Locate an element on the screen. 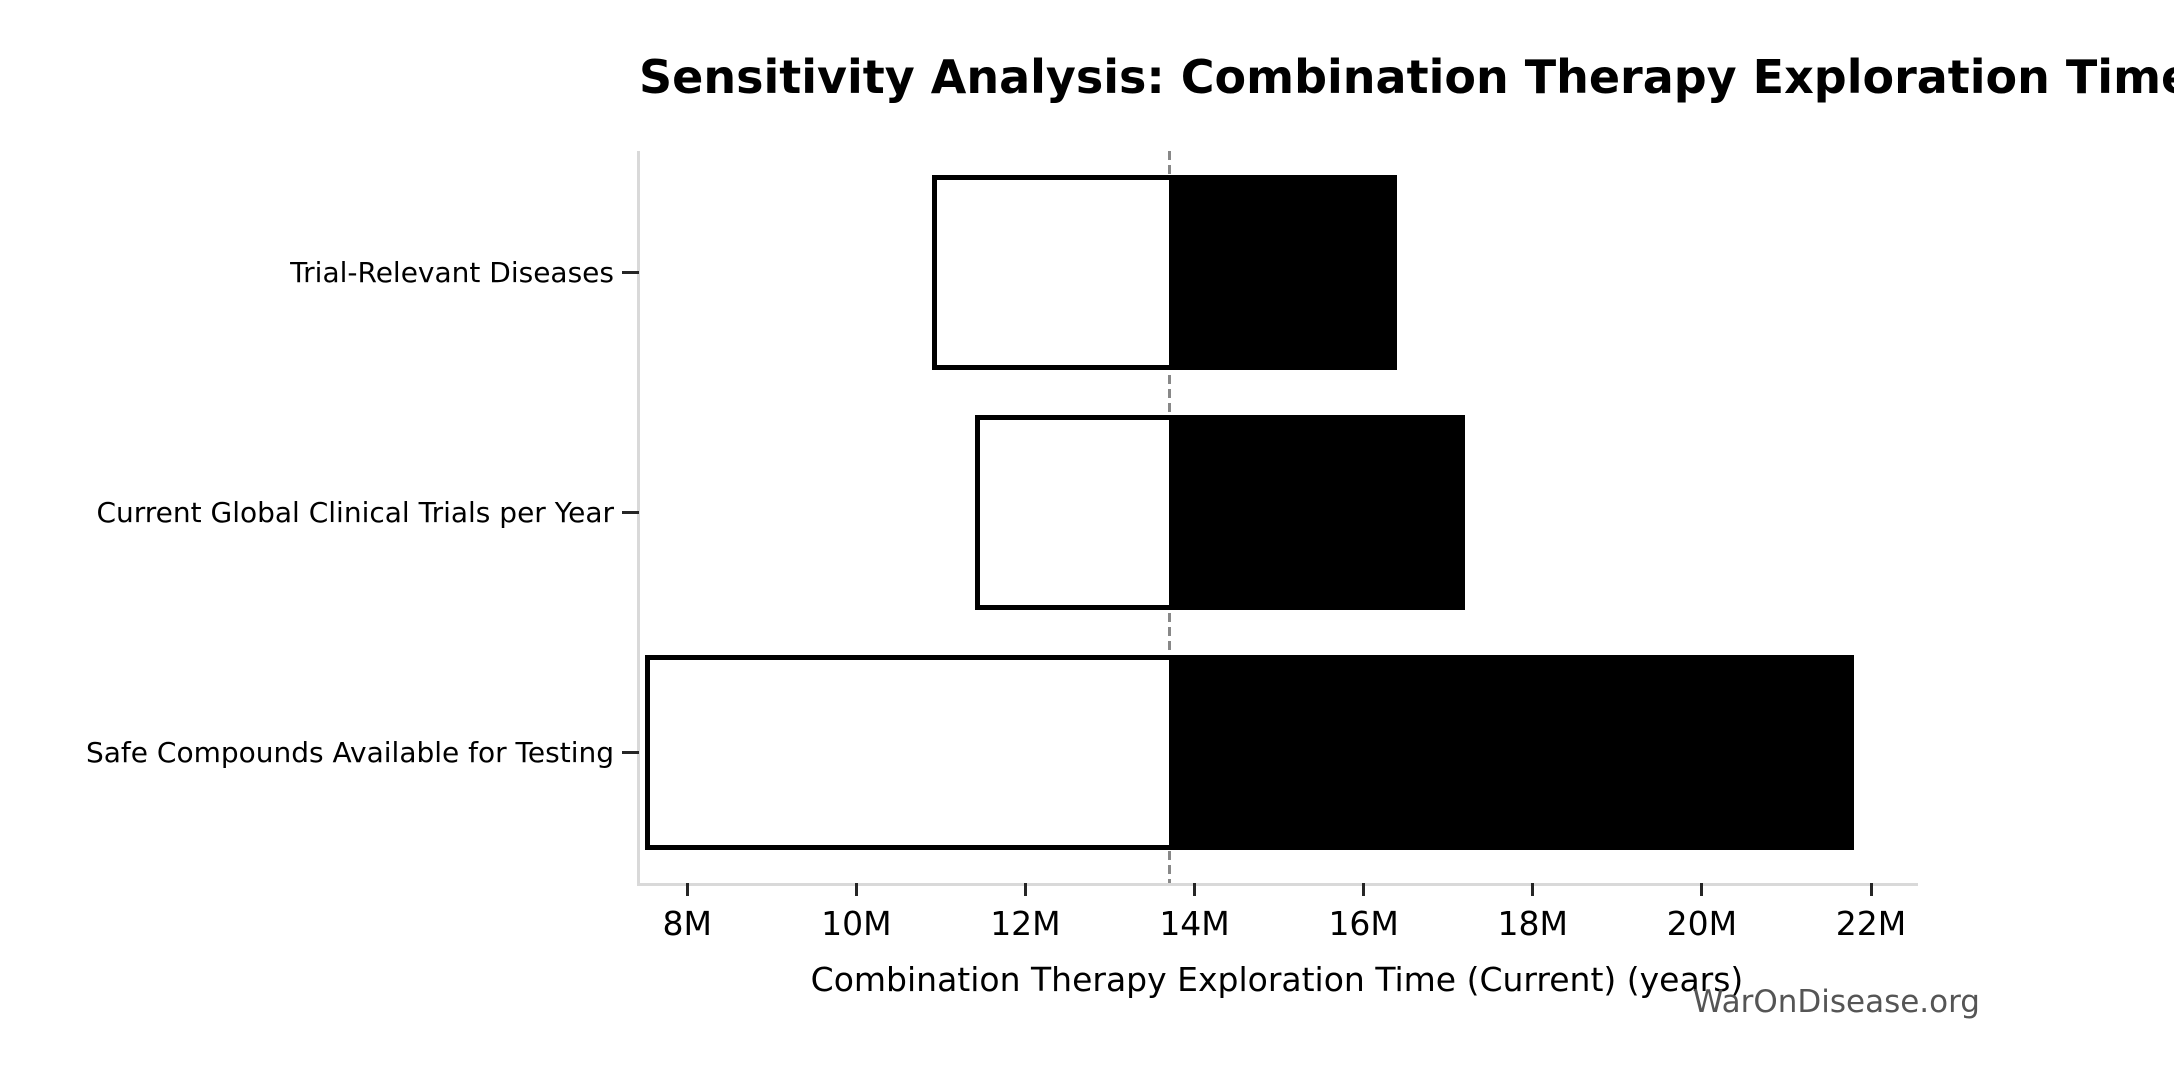 This screenshot has width=2174, height=1075. x-tick-label: 14M is located at coordinates (1194, 923).